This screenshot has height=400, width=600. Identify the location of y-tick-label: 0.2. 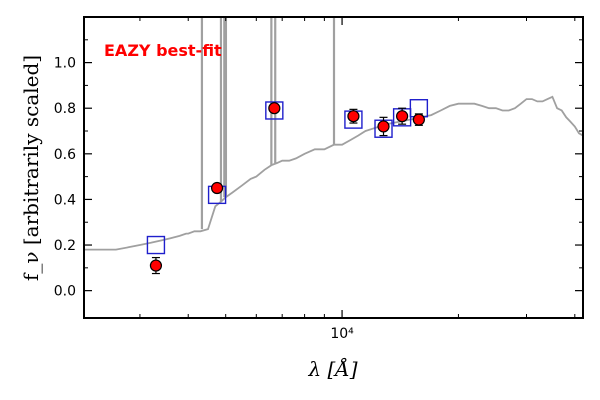
(65, 246).